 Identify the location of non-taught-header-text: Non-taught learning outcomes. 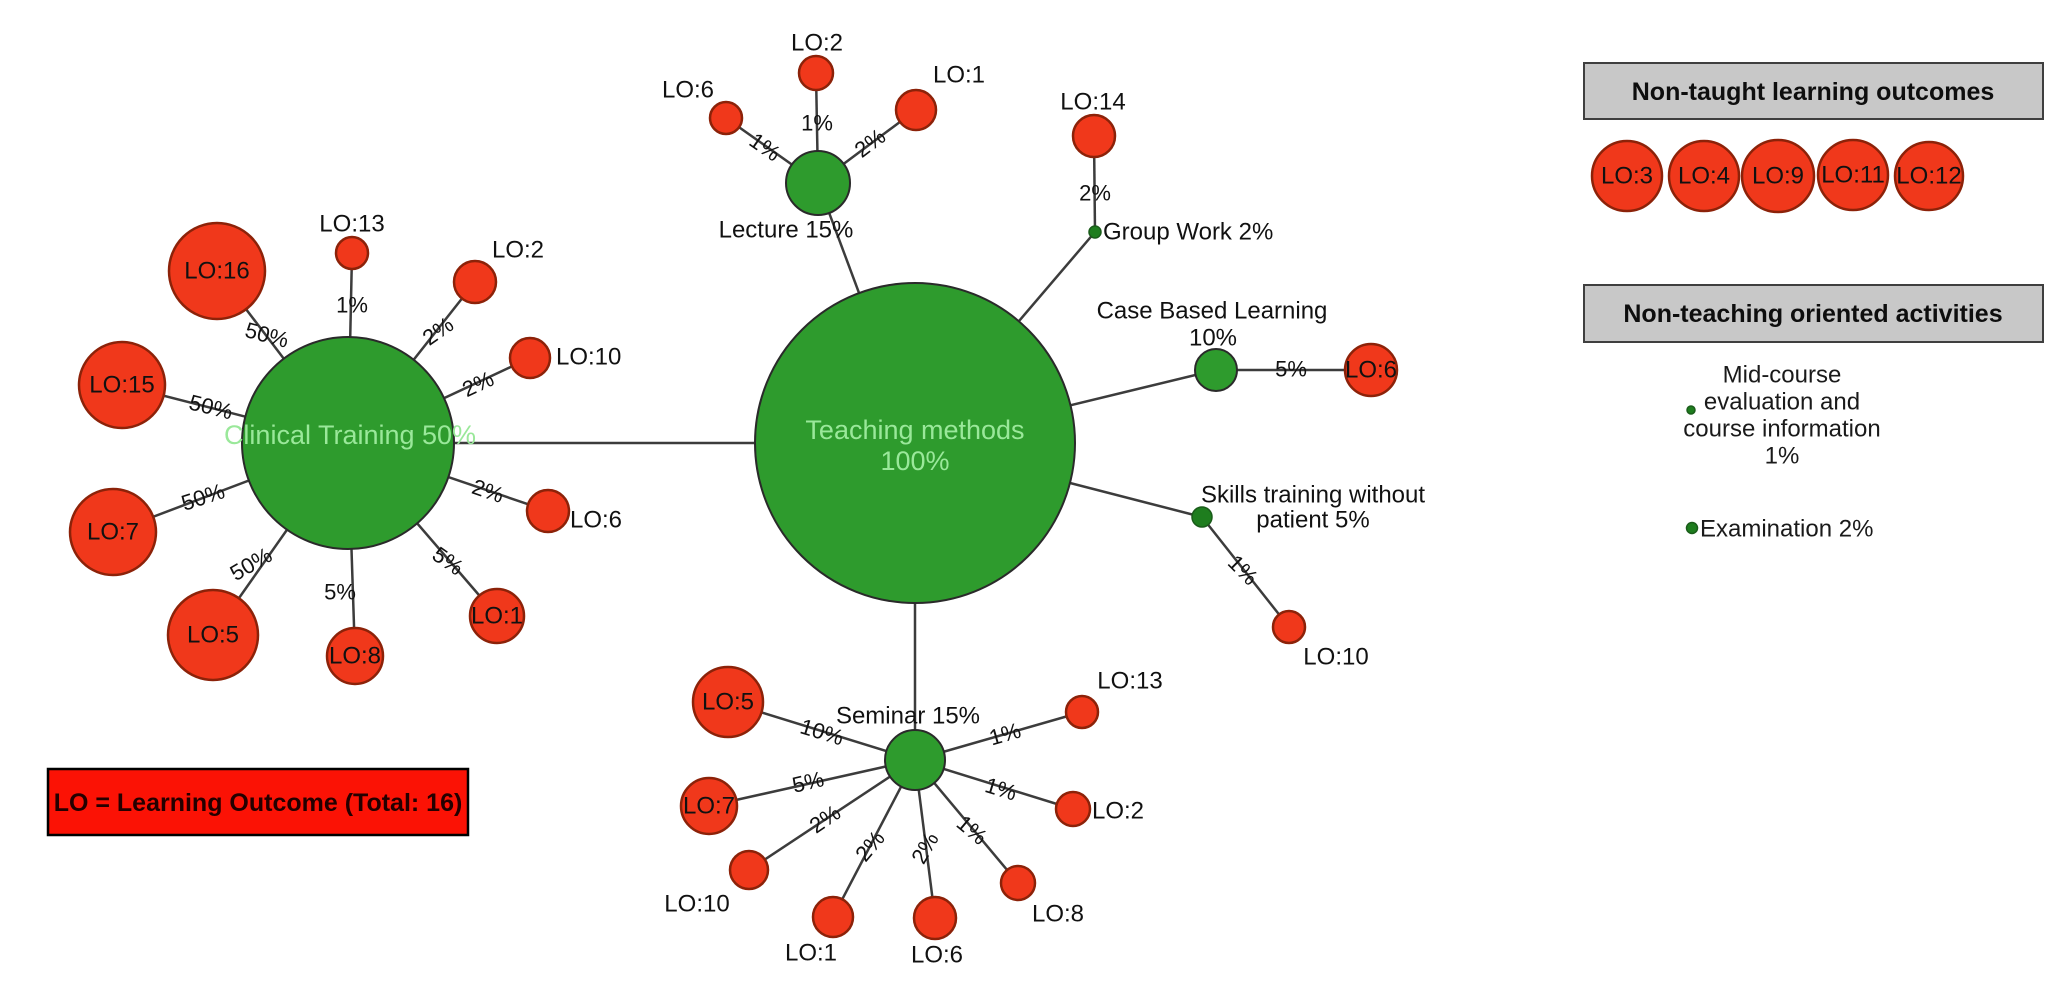
(1813, 92).